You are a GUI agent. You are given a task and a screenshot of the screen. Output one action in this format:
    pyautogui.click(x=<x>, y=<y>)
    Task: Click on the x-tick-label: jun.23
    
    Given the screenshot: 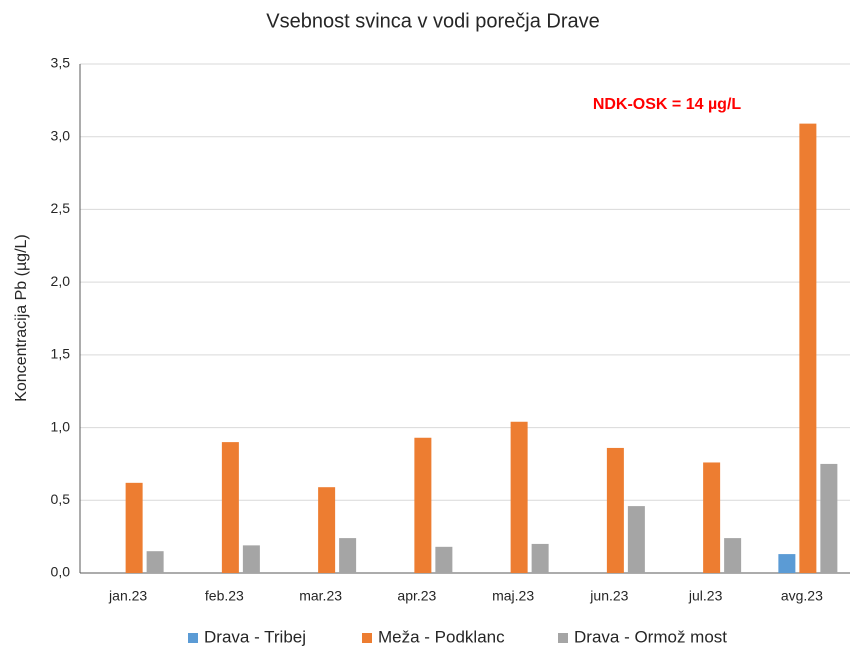 What is the action you would take?
    pyautogui.click(x=608, y=596)
    